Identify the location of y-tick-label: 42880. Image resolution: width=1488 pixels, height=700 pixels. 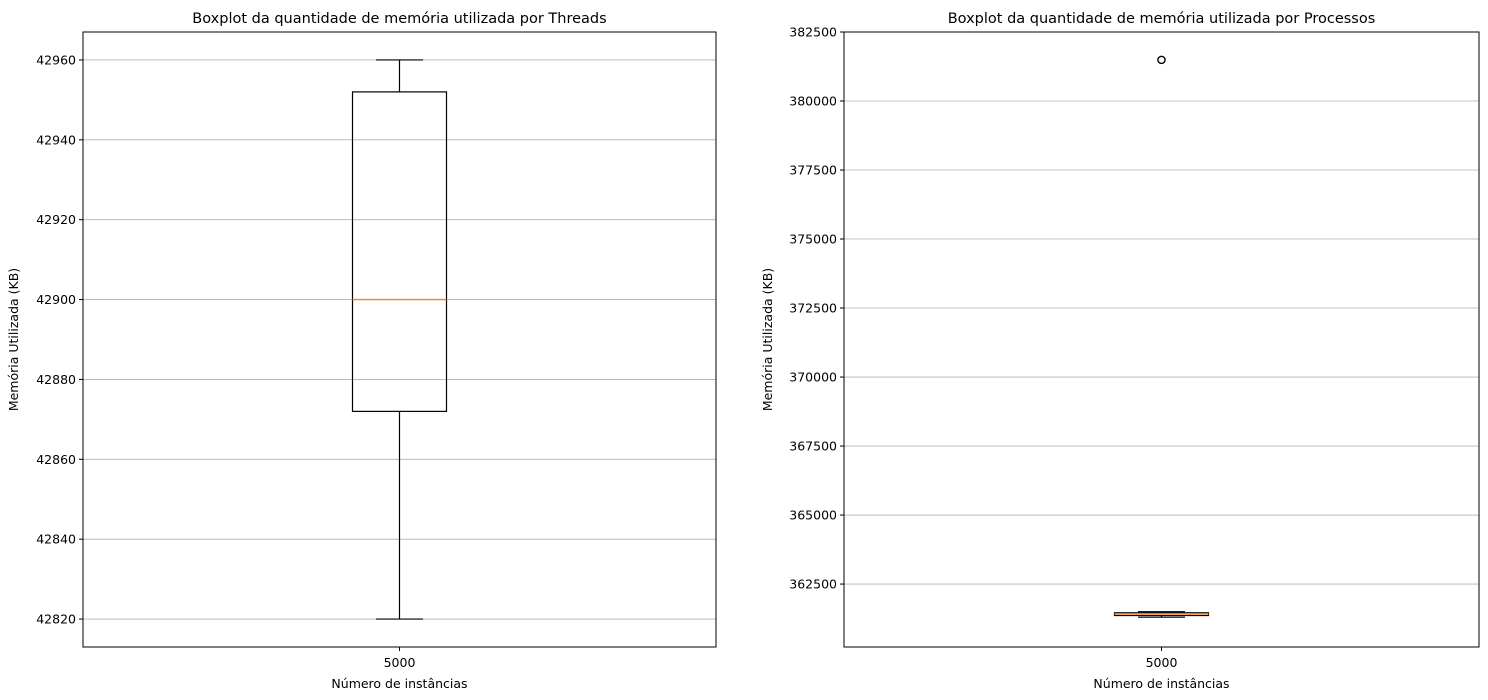
(56, 379).